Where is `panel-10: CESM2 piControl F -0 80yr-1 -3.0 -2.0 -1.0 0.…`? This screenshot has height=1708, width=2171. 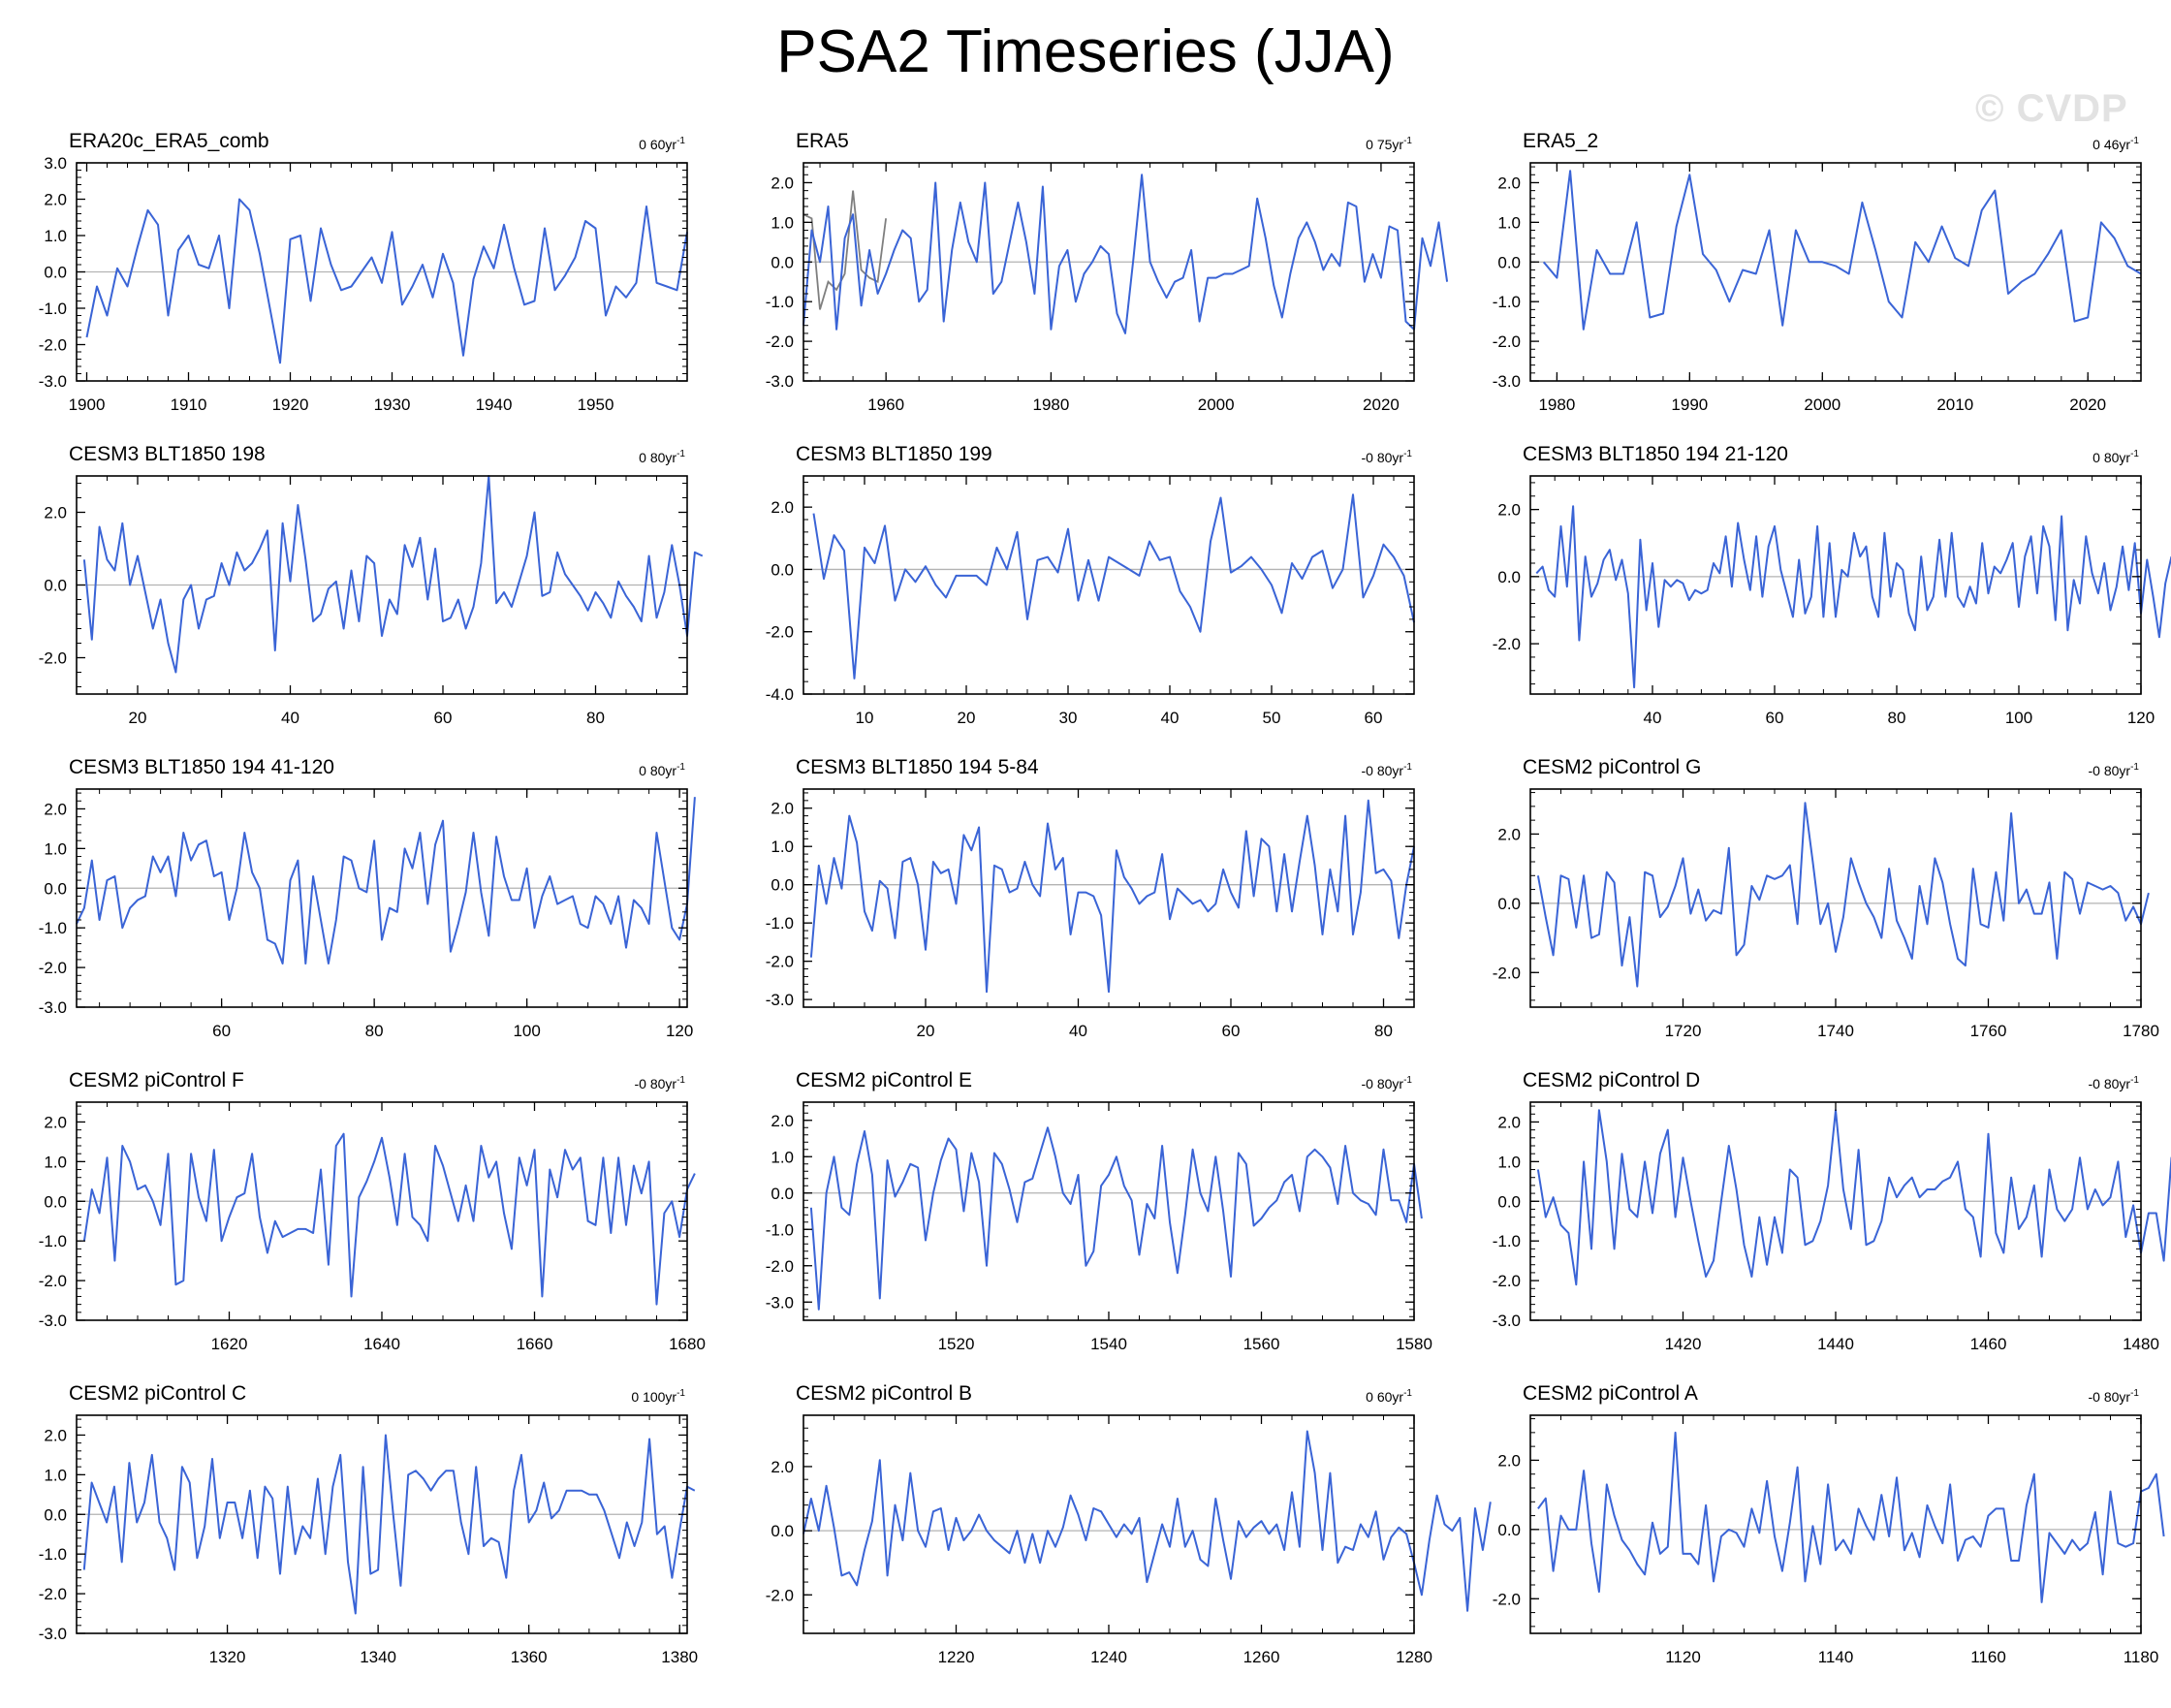 panel-10: CESM2 piControl F -0 80yr-1 -3.0 -2.0 -1.0 0.… is located at coordinates (372, 1211).